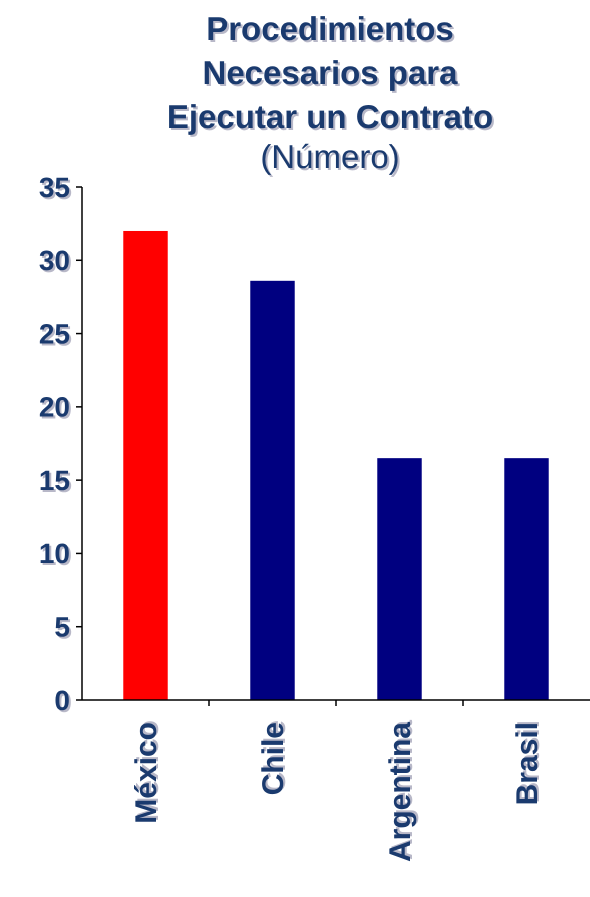 Image resolution: width=590 pixels, height=897 pixels. I want to click on x-tick-label: Argentina, so click(400, 792).